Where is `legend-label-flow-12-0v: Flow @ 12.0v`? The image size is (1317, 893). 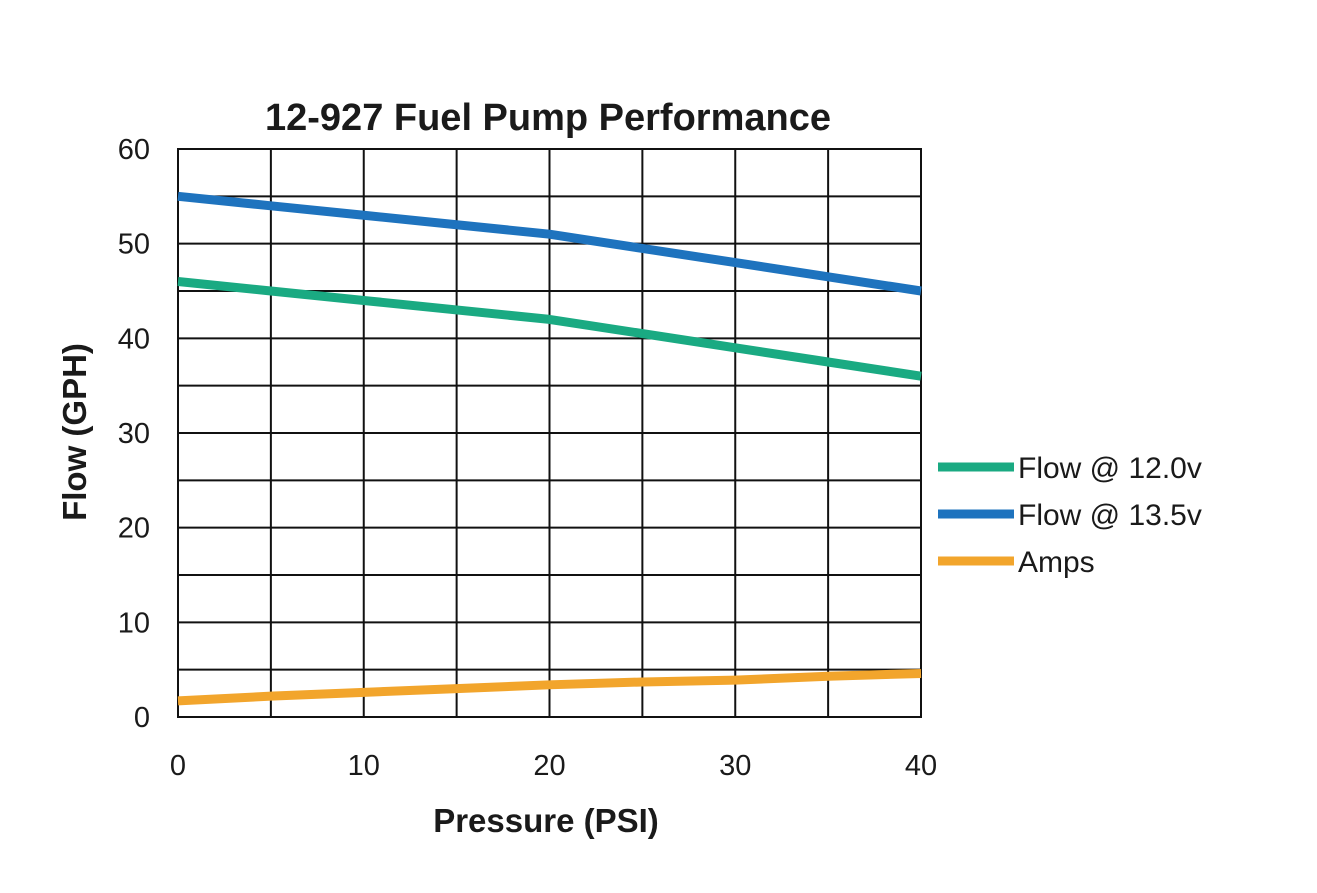
legend-label-flow-12-0v: Flow @ 12.0v is located at coordinates (1110, 468).